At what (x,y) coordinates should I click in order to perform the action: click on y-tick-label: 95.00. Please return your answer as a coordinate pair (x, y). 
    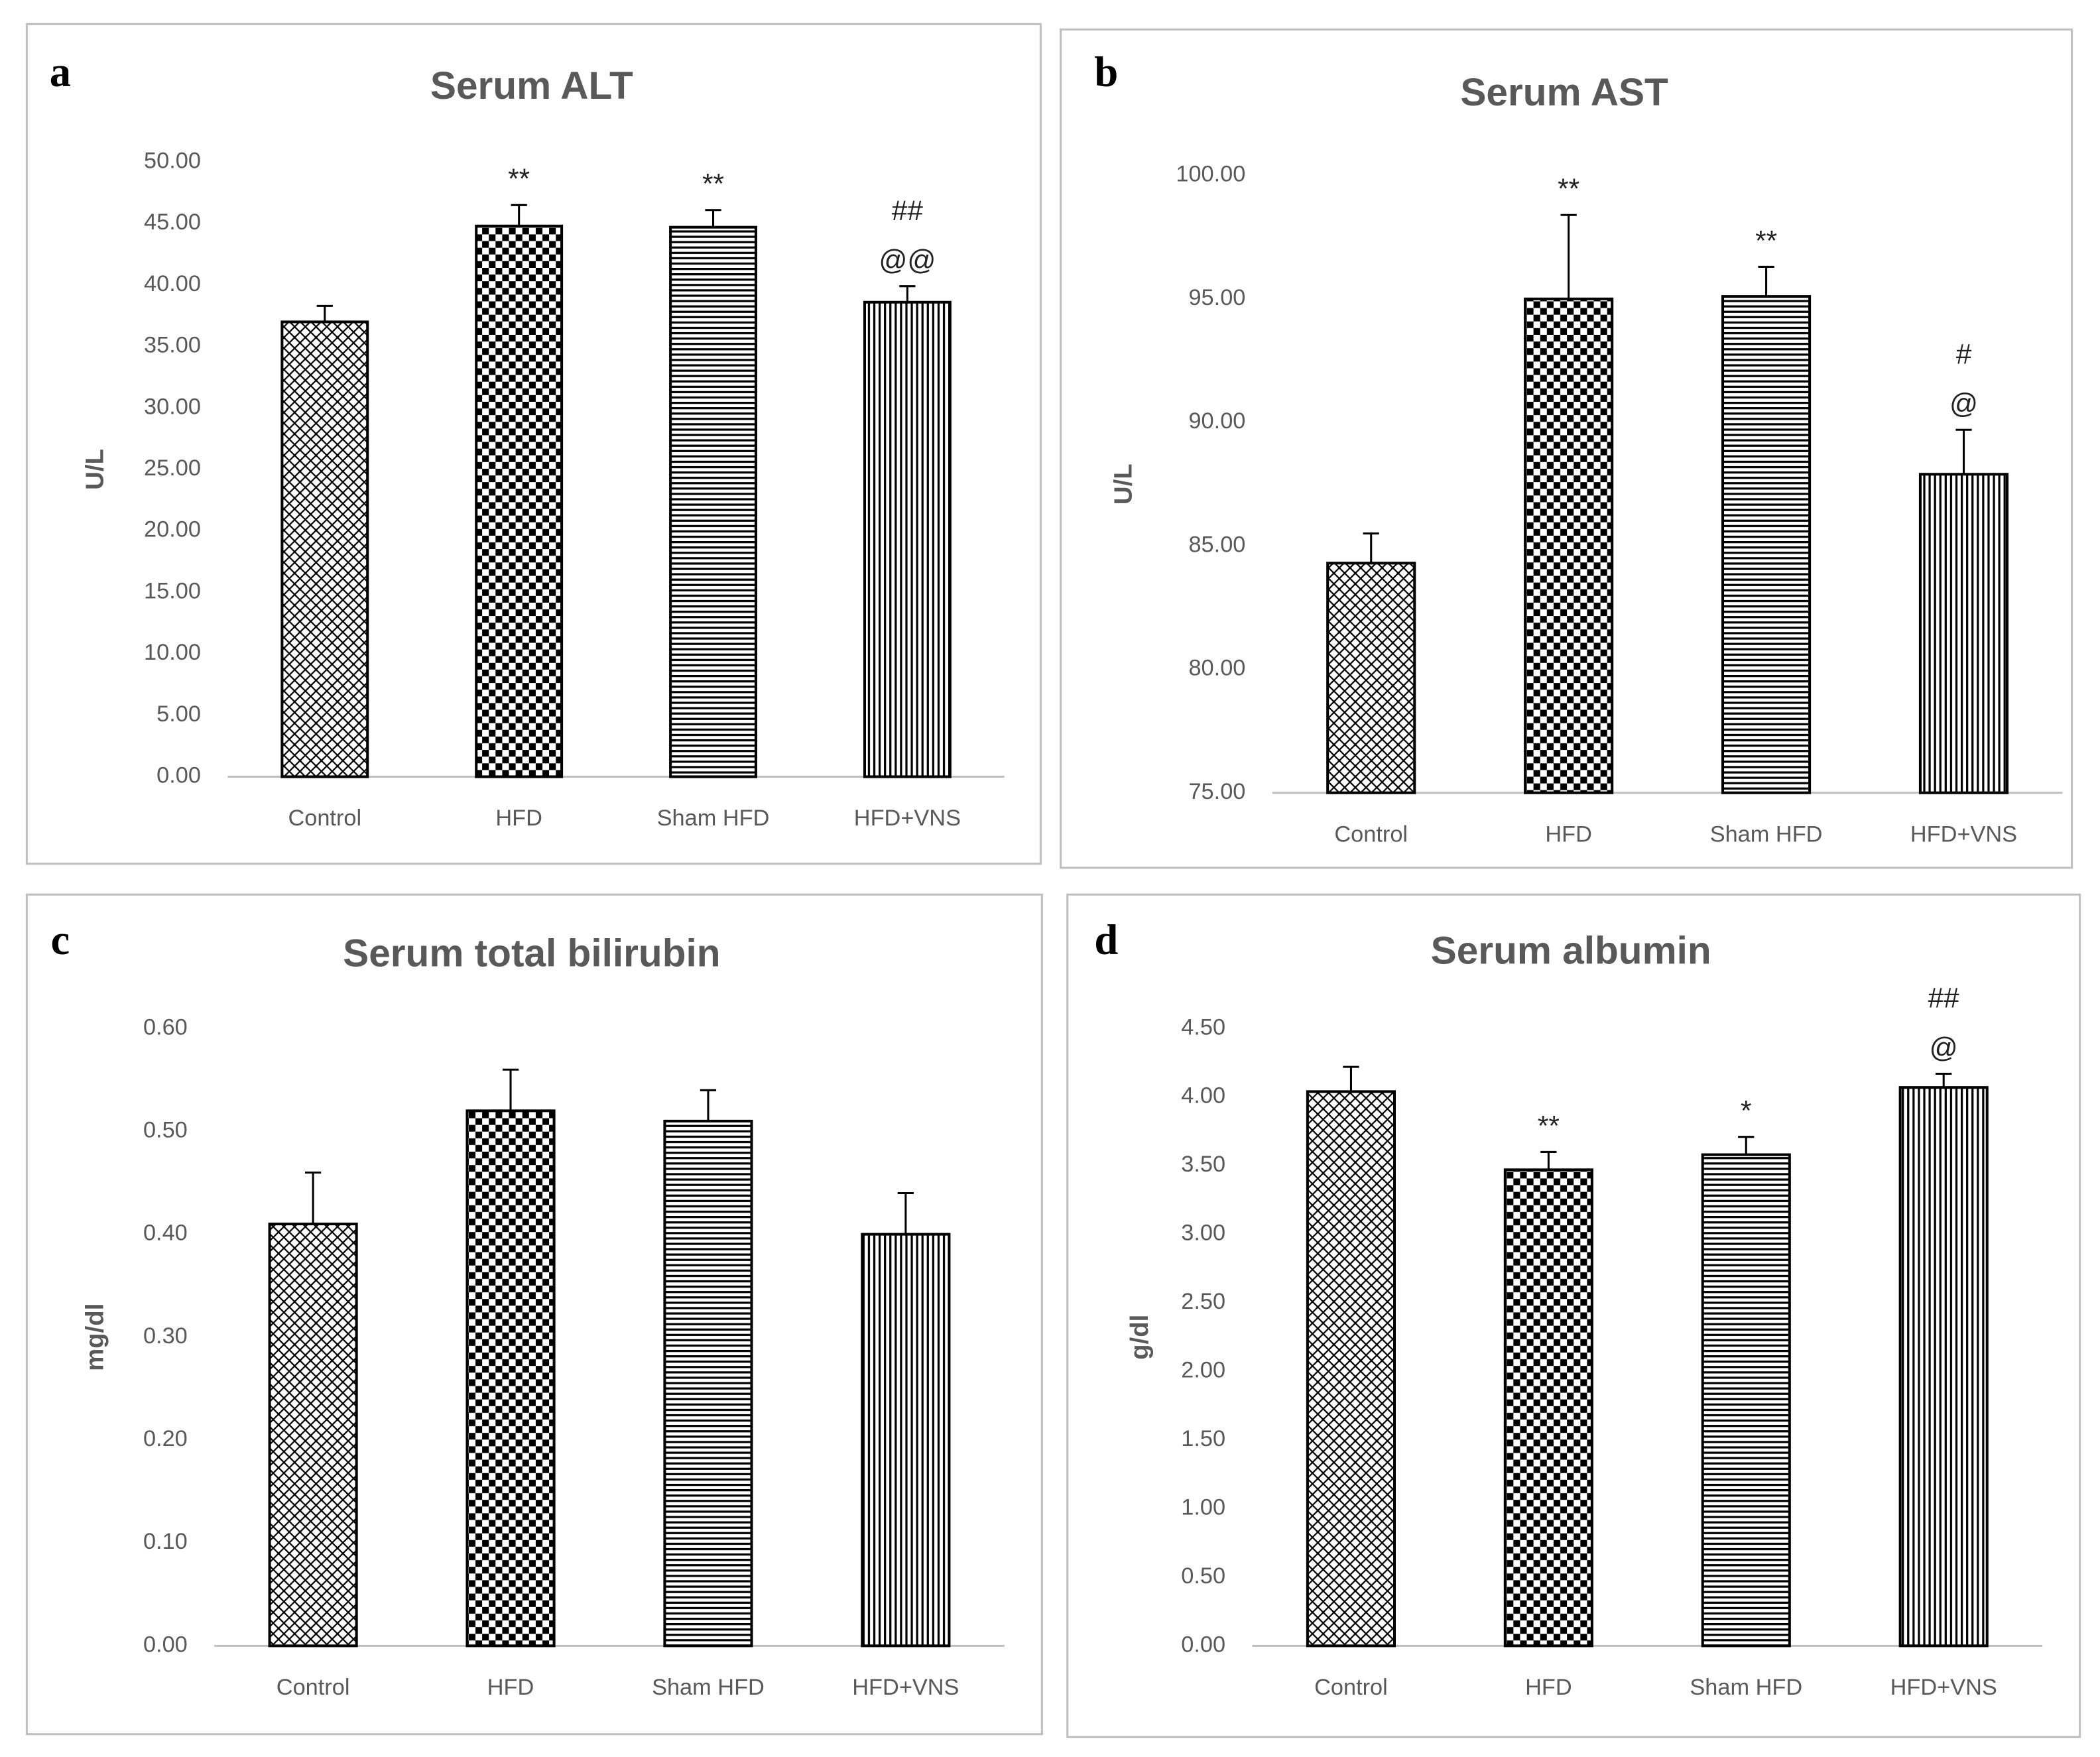
    Looking at the image, I should click on (1217, 297).